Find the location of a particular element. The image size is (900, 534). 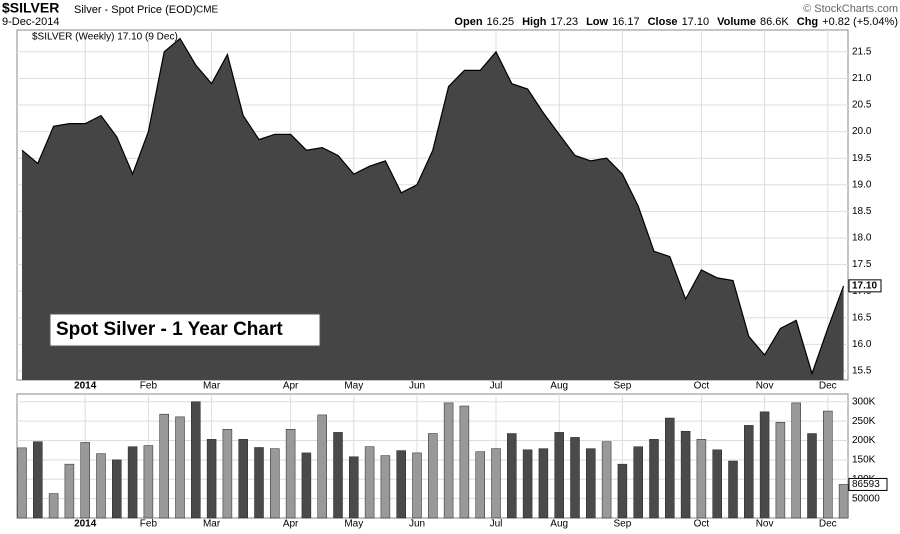

stat-value: 16.25 is located at coordinates (501, 22).